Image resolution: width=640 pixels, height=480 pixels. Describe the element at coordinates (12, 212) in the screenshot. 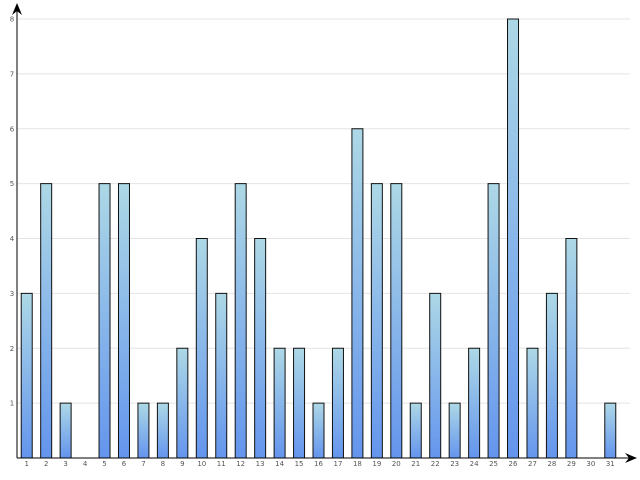

I see `y-tick-labels: 1 2 3 4 5 6 7 8` at that location.